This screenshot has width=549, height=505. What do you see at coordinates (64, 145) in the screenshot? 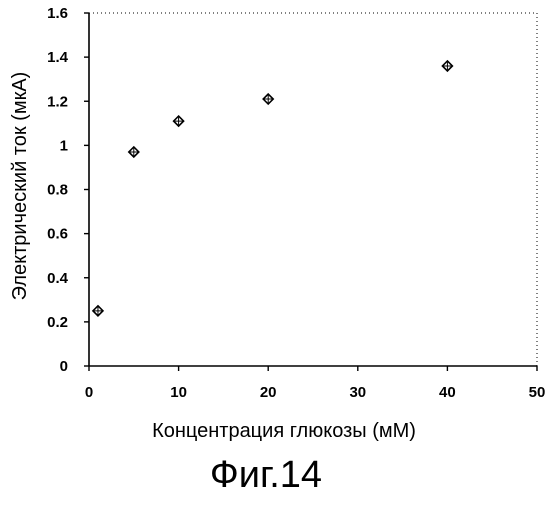
I see `y-tick-label: 1` at bounding box center [64, 145].